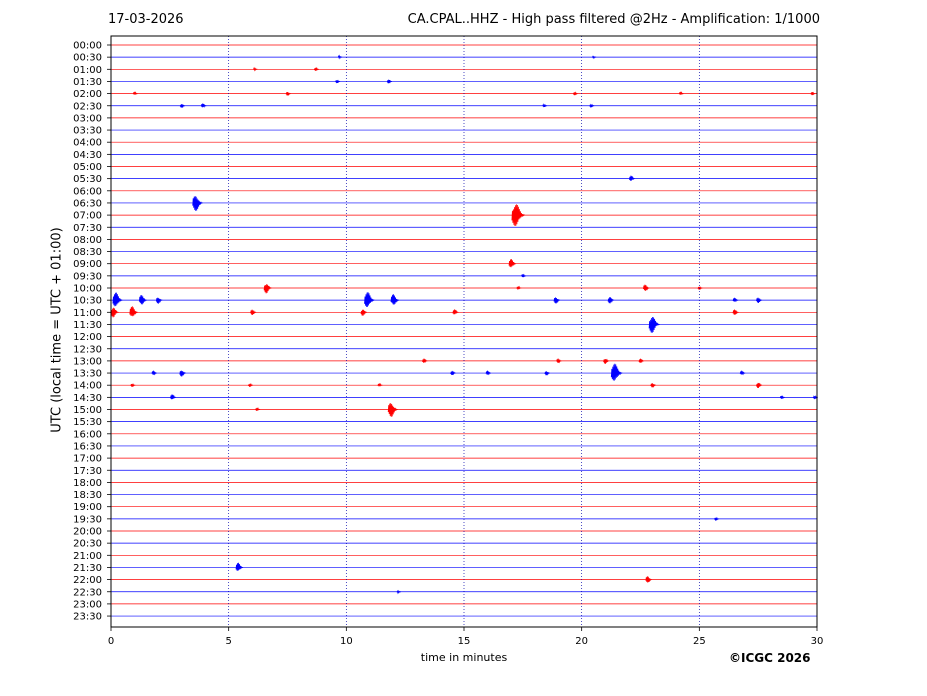 This screenshot has height=696, width=927. What do you see at coordinates (87, 240) in the screenshot?
I see `y-tick-label: 08:00` at bounding box center [87, 240].